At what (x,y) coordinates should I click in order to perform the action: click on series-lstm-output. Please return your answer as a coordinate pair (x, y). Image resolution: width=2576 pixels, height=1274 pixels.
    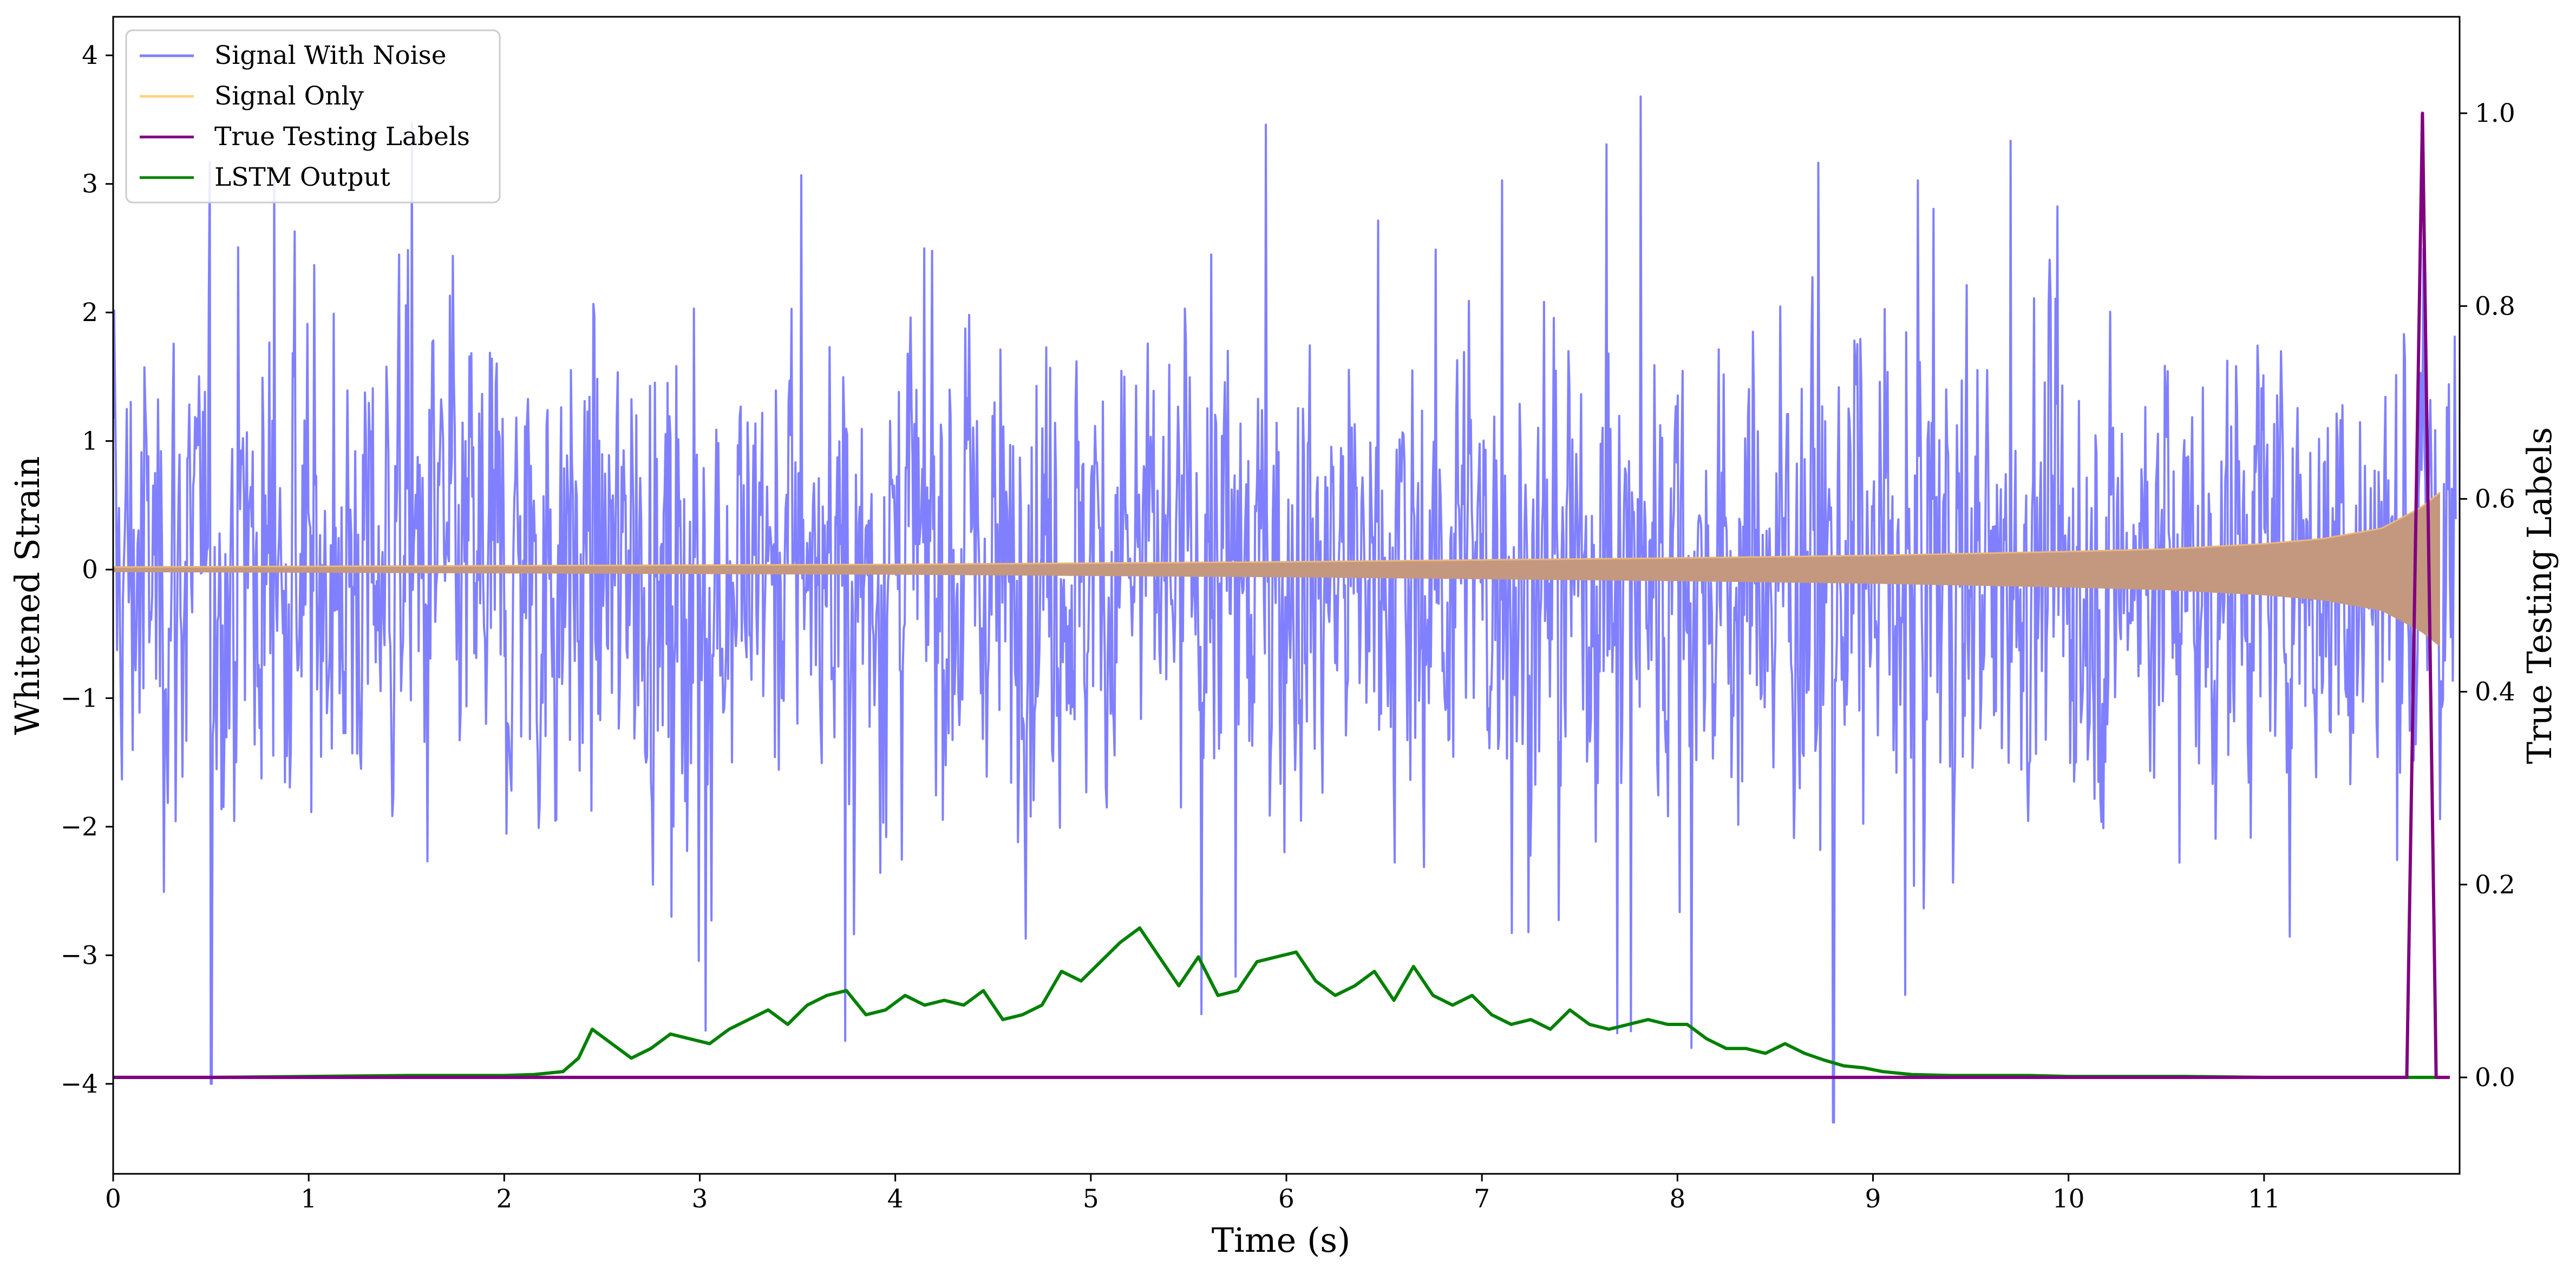
    Looking at the image, I should click on (1276, 1002).